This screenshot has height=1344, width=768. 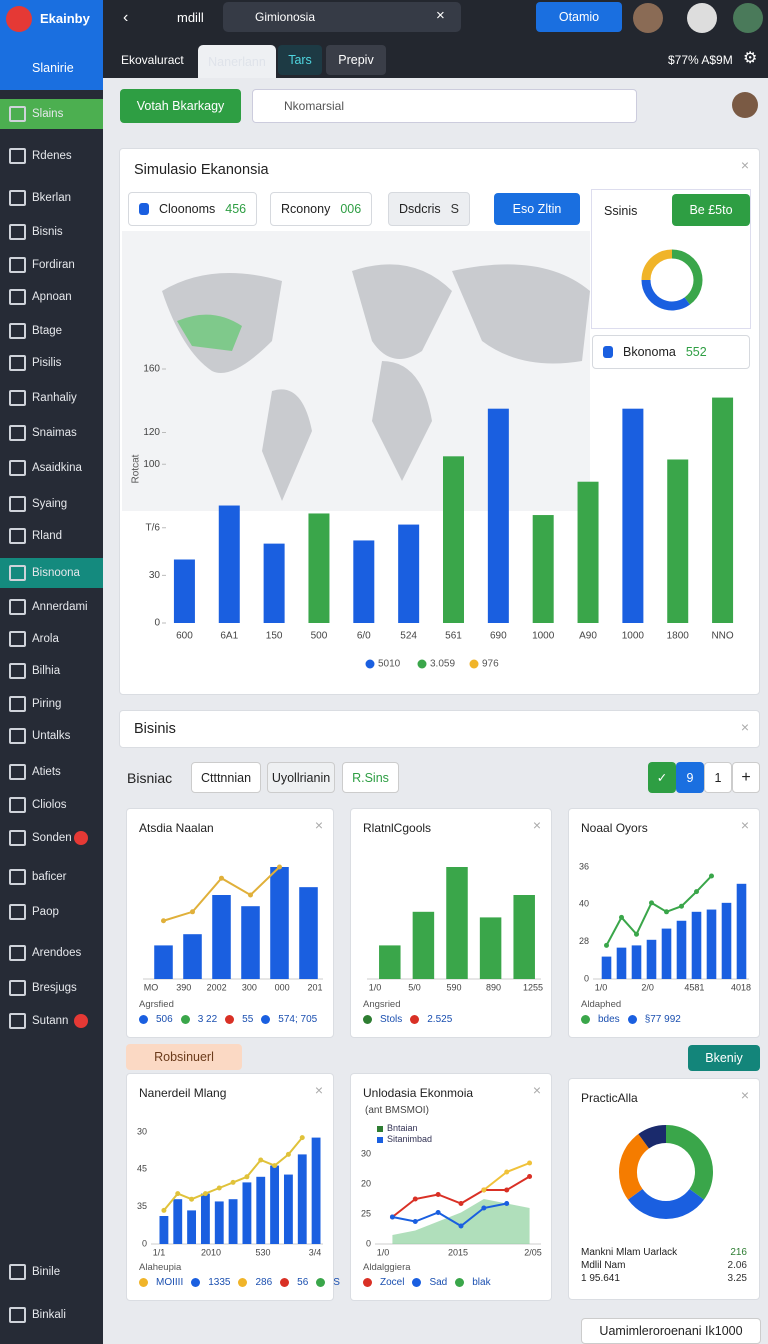 I want to click on sidebar-item: Binkali, so click(x=51, y=1315).